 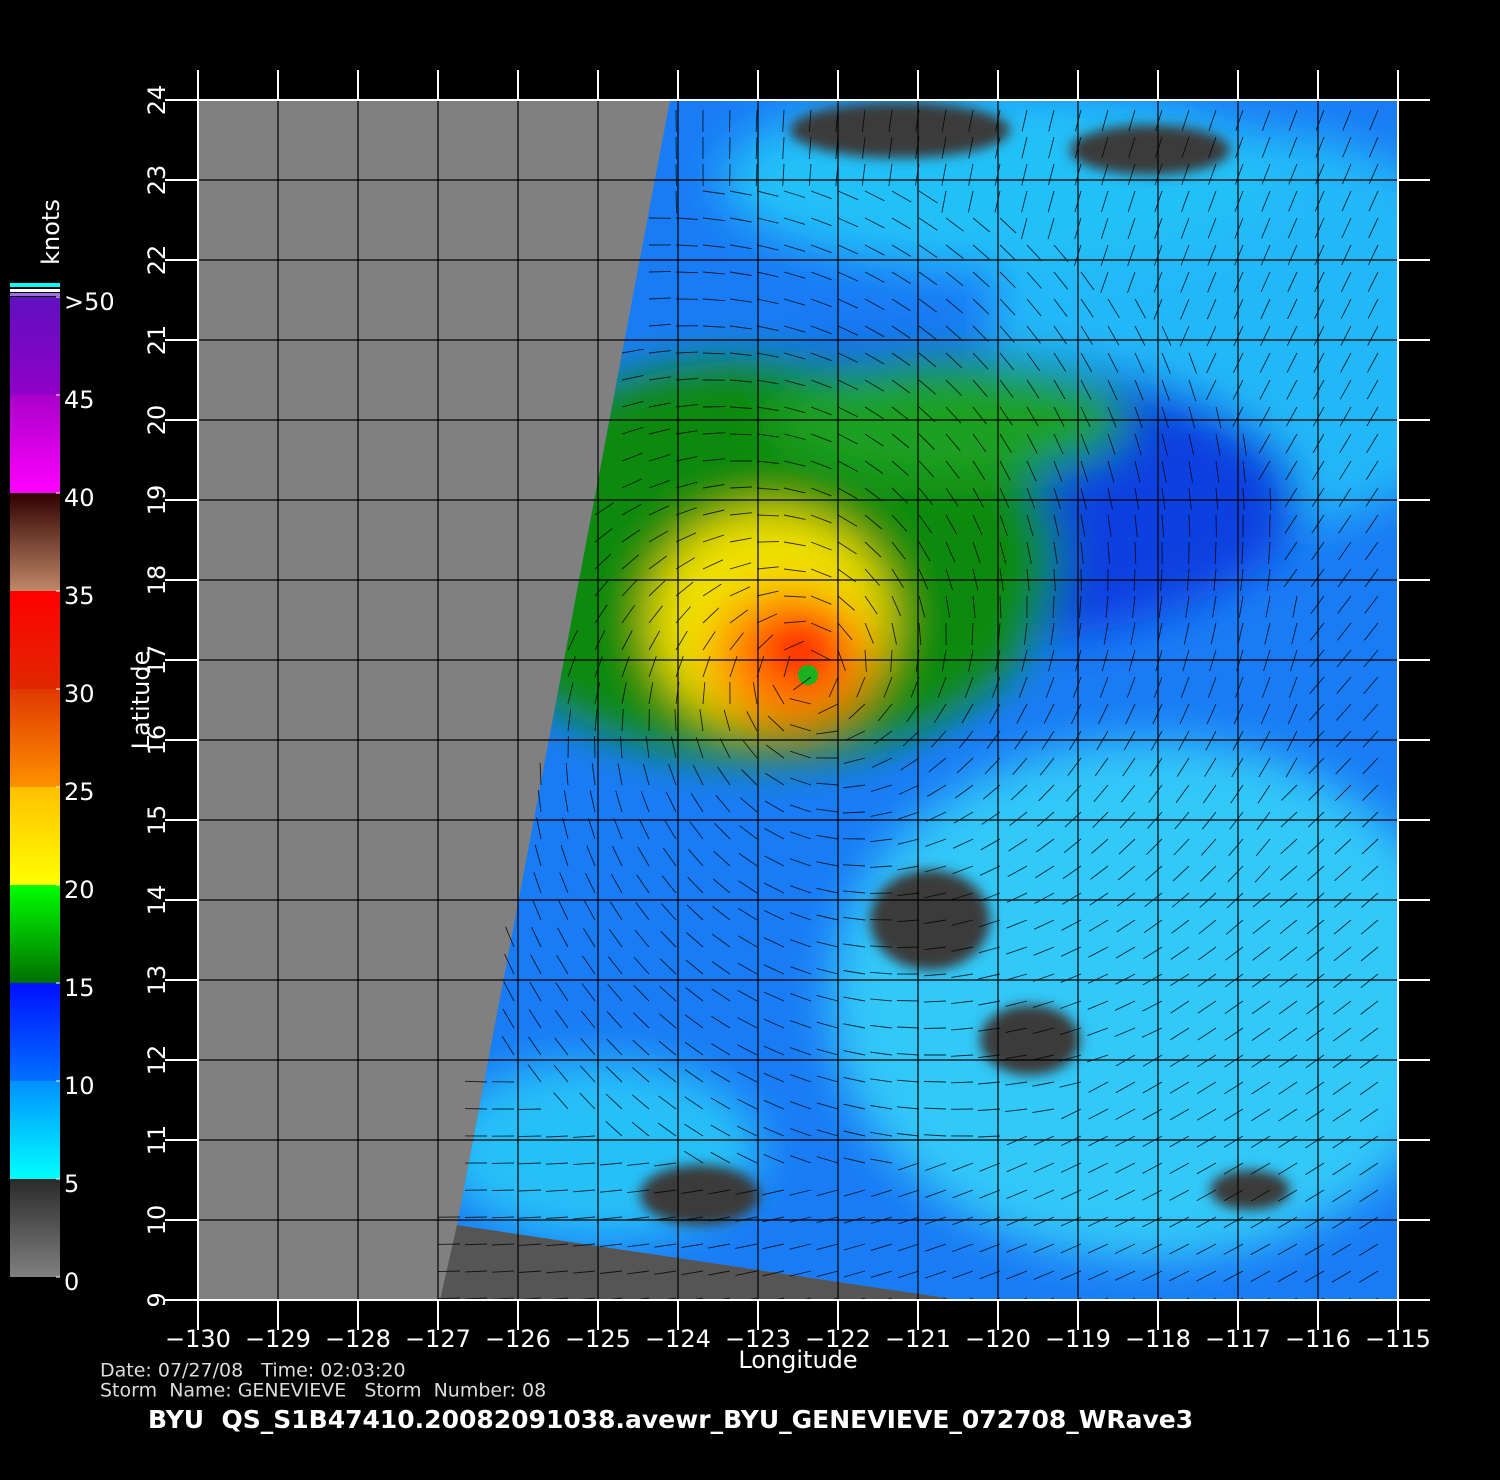 What do you see at coordinates (198, 1339) in the screenshot?
I see `x-tick-label: −130` at bounding box center [198, 1339].